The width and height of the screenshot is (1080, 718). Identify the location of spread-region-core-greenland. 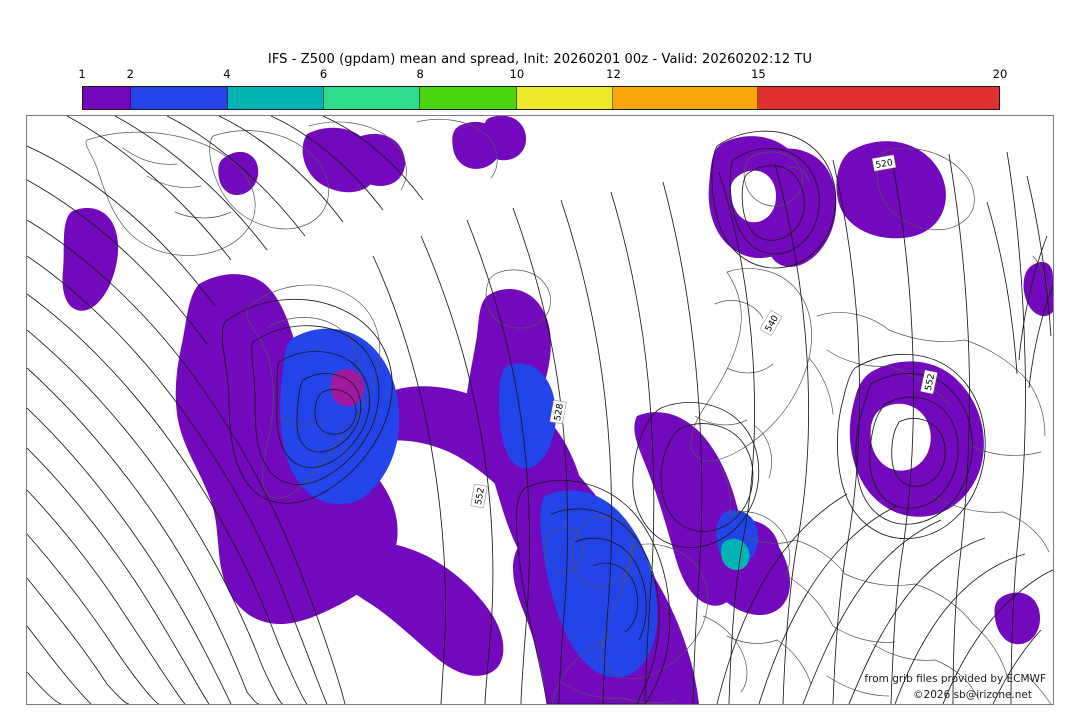
(348, 388).